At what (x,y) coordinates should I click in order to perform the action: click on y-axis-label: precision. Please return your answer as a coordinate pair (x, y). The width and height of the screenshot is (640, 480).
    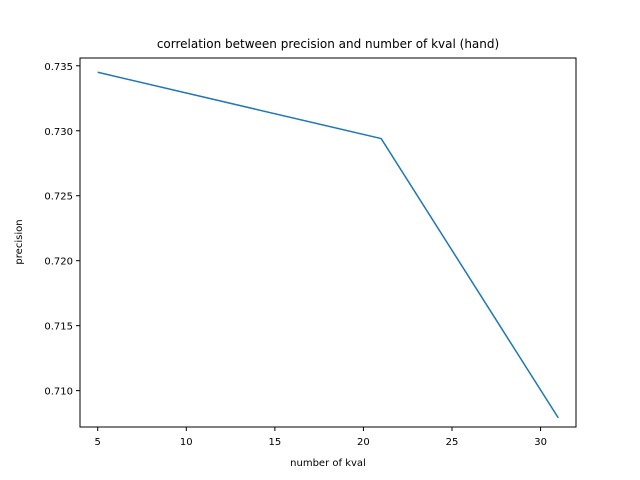
    Looking at the image, I should click on (19, 241).